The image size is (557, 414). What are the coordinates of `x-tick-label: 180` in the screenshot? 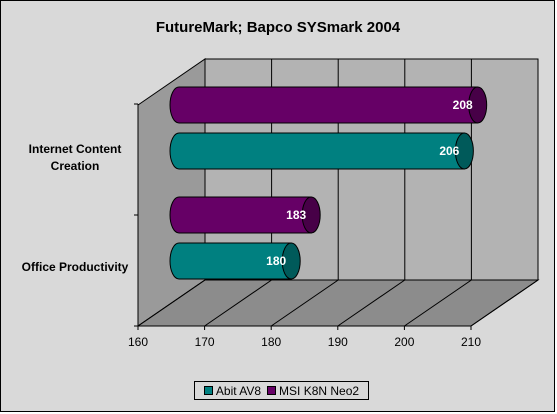 It's located at (271, 342).